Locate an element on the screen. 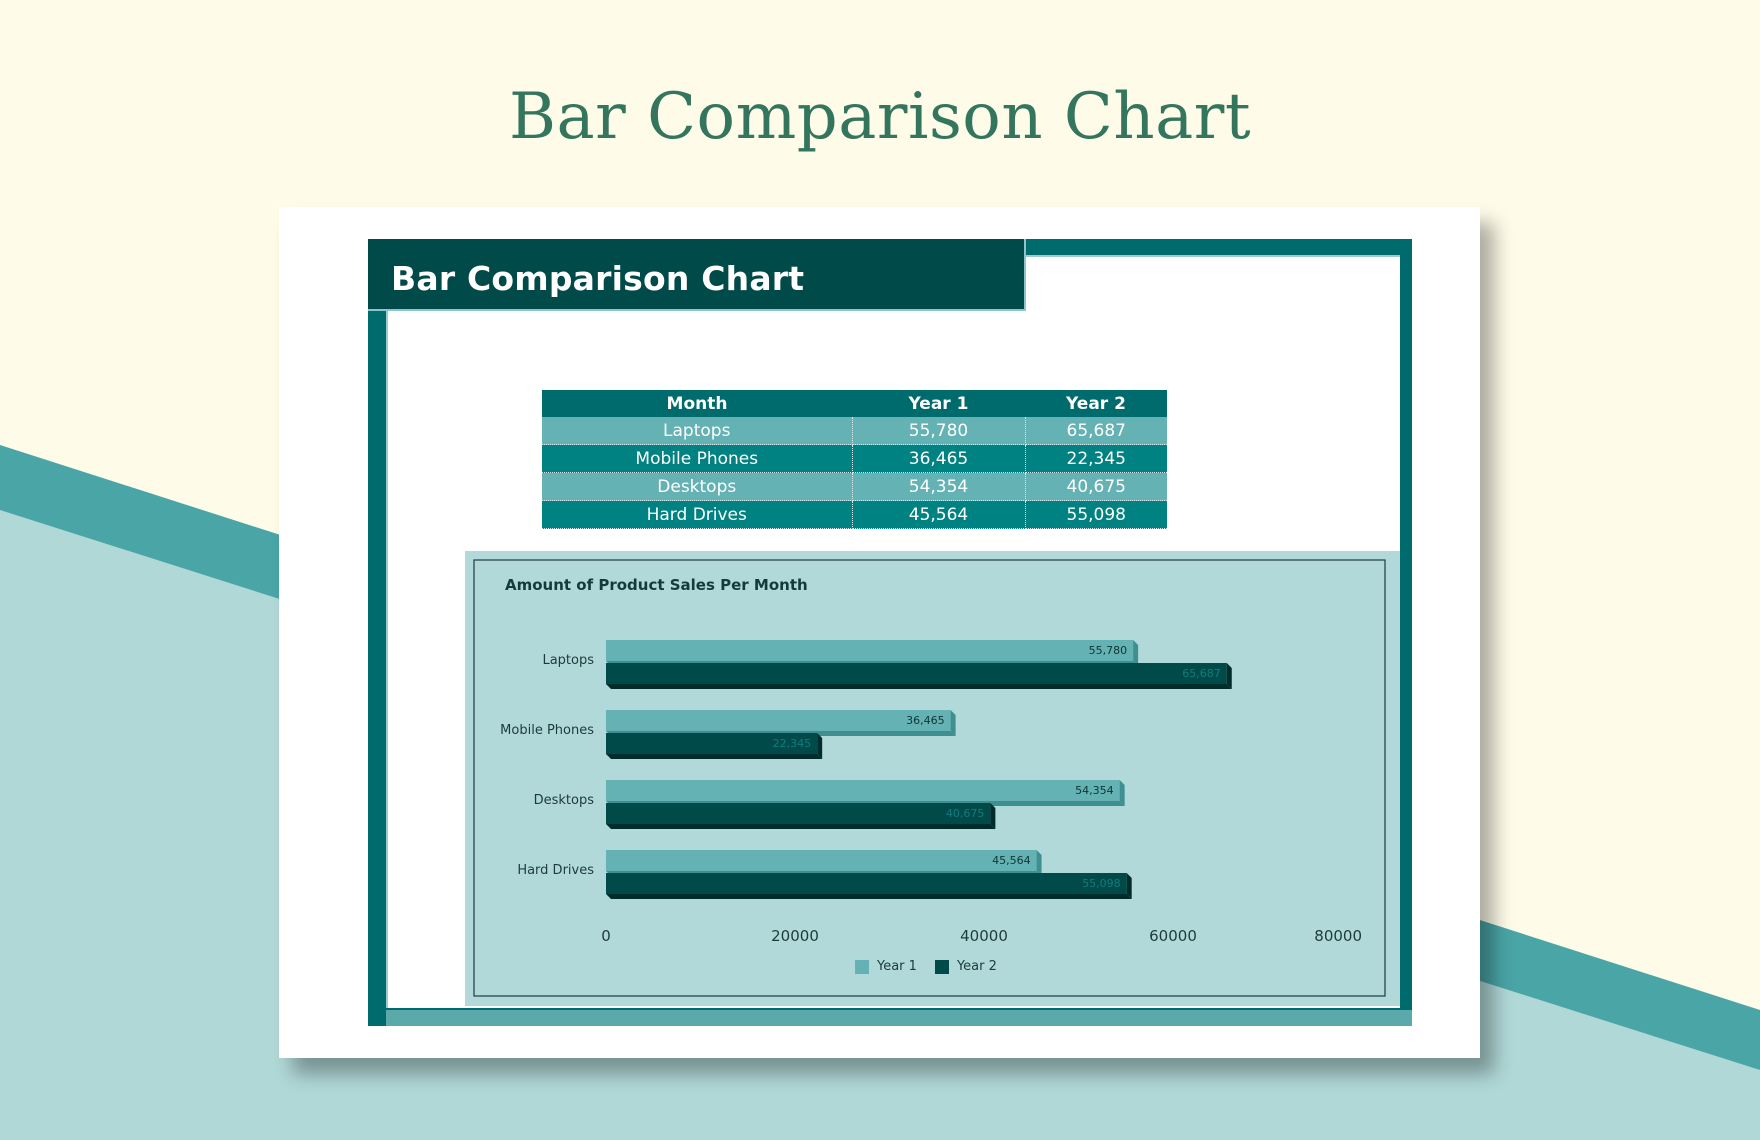 The height and width of the screenshot is (1140, 1760). cell-year-2: 55,098 is located at coordinates (1096, 514).